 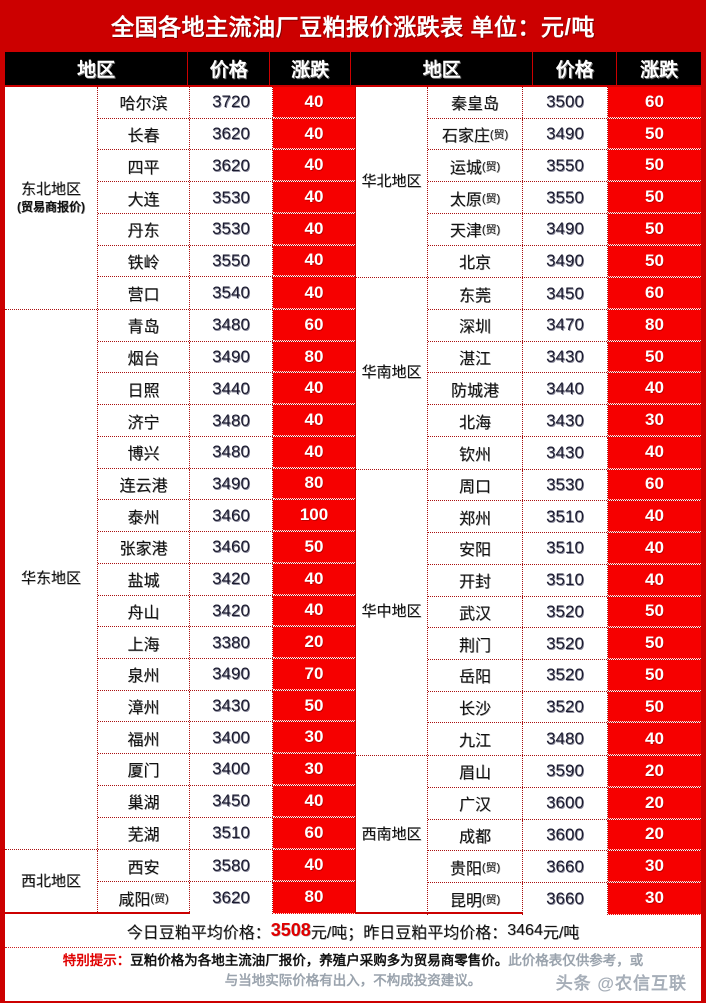 What do you see at coordinates (564, 294) in the screenshot?
I see `table-row: 东莞 3450 60` at bounding box center [564, 294].